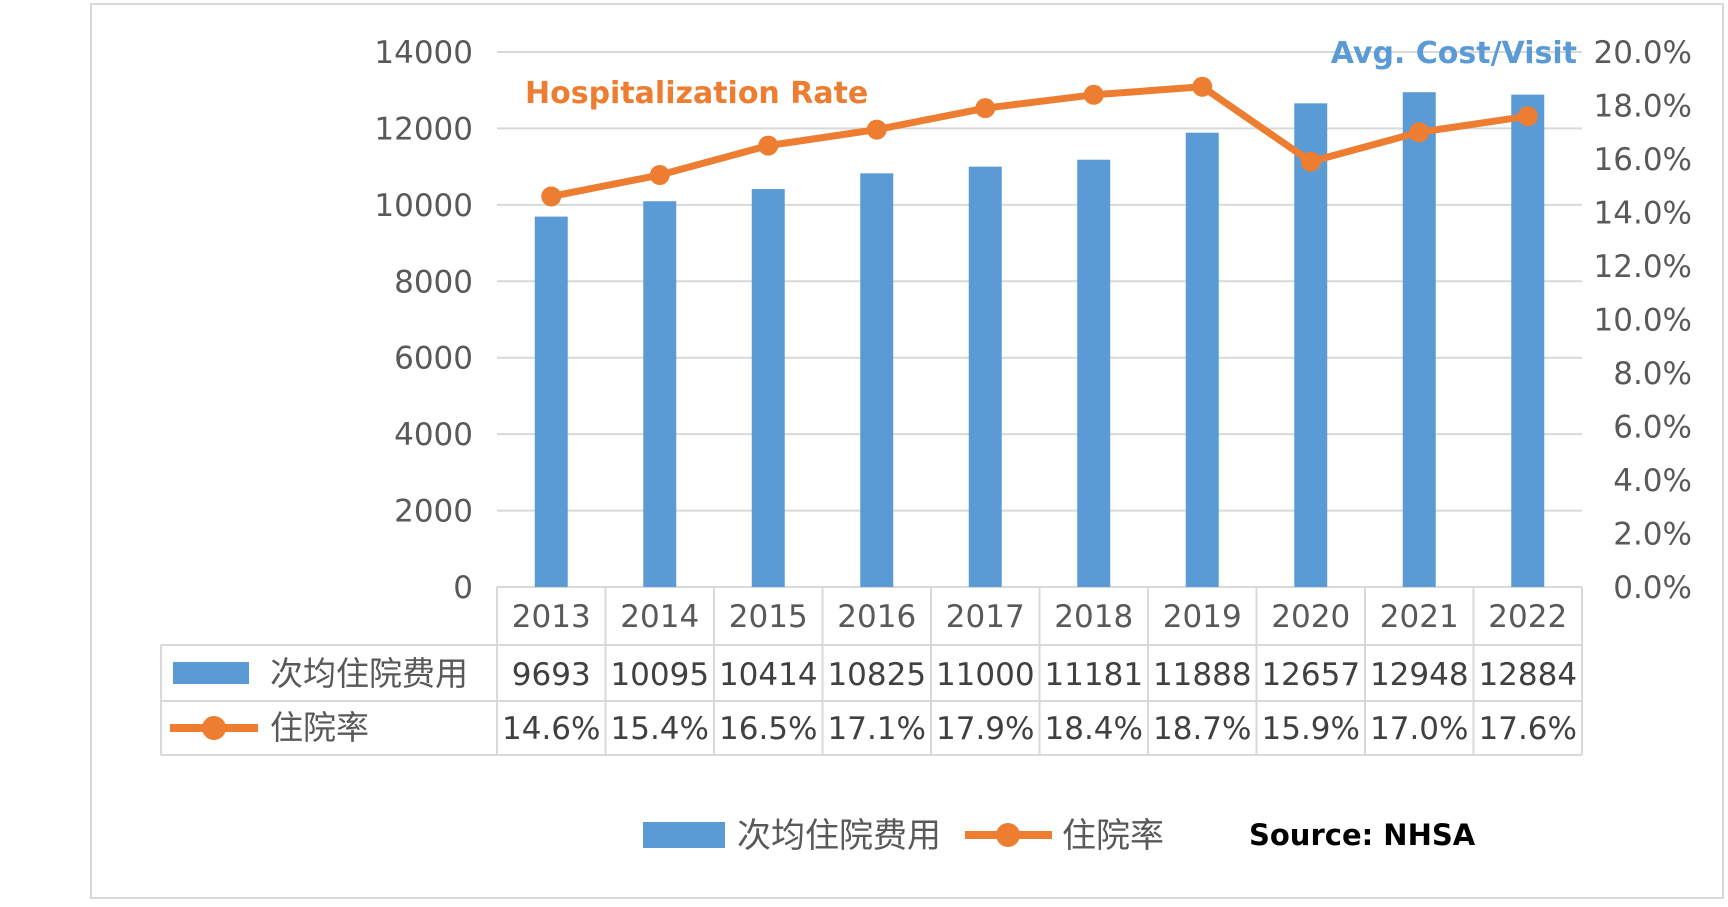 The image size is (1728, 907). What do you see at coordinates (433, 435) in the screenshot?
I see `left-tick-label: 4000` at bounding box center [433, 435].